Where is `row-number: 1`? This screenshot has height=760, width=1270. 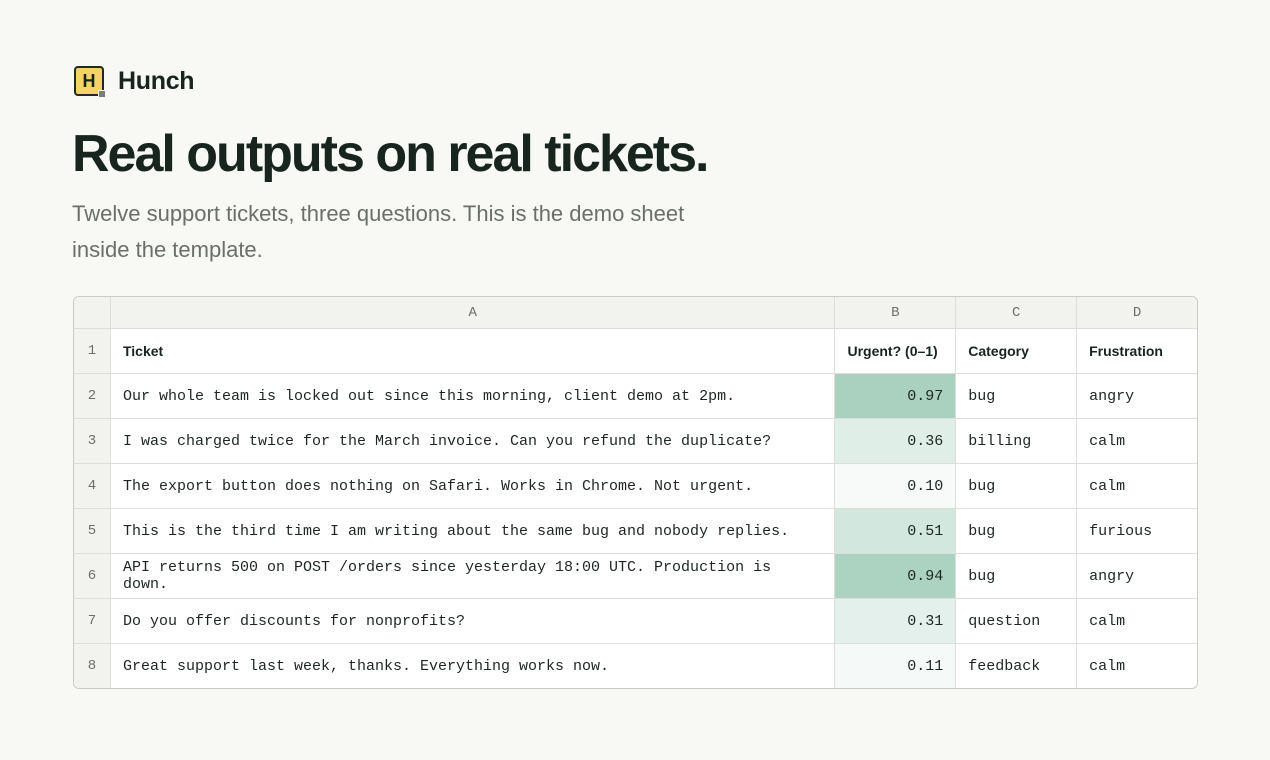
row-number: 1 is located at coordinates (92, 351).